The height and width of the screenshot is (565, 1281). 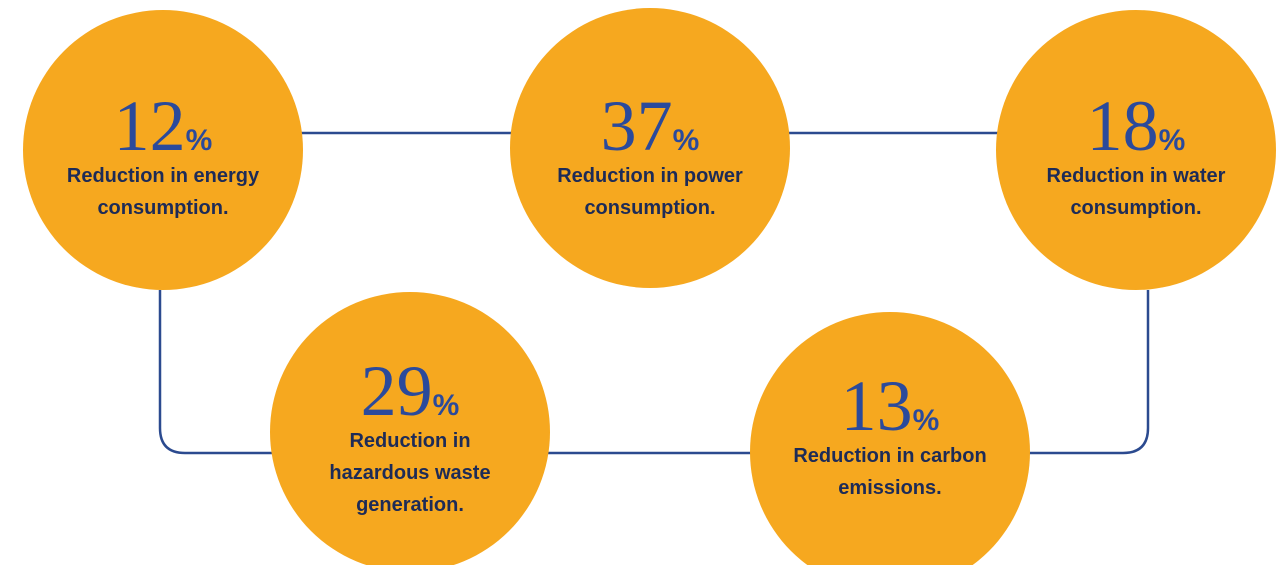 What do you see at coordinates (889, 488) in the screenshot?
I see `description: emissions.` at bounding box center [889, 488].